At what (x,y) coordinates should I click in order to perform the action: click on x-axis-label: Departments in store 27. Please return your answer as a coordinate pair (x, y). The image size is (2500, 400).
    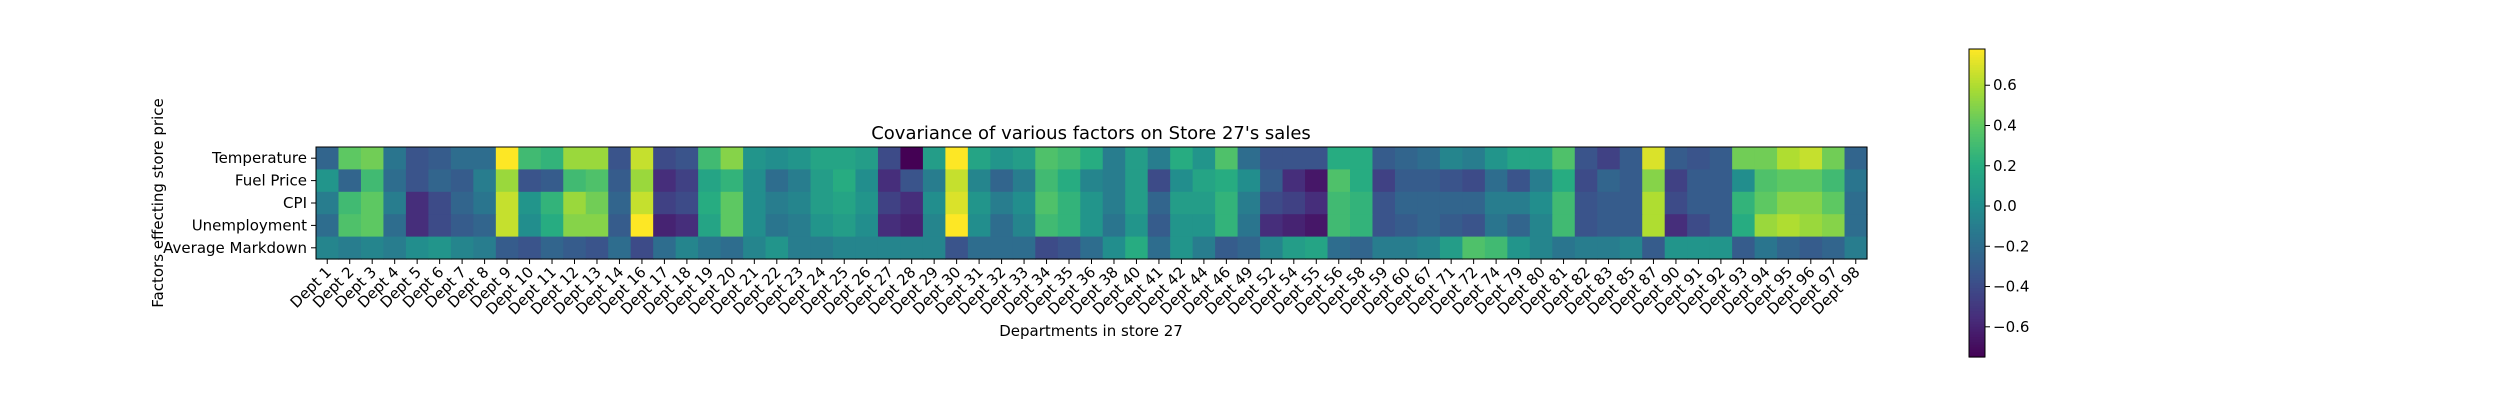
    Looking at the image, I should click on (1091, 331).